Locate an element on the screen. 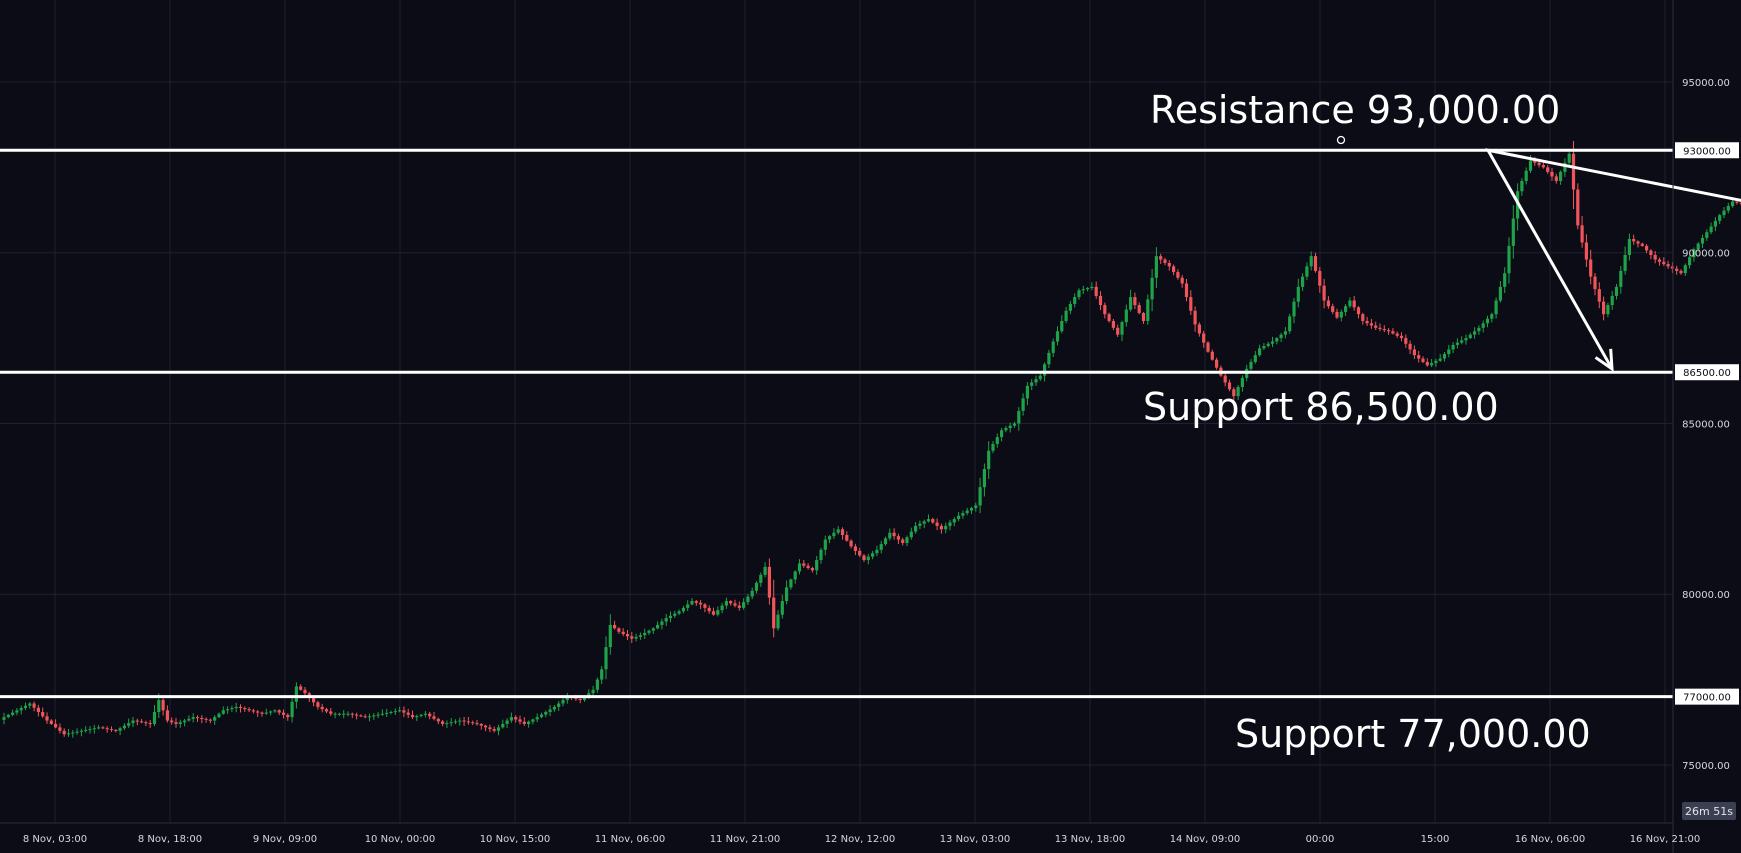 This screenshot has height=853, width=1741. level-axis-label: 77000.00 is located at coordinates (1707, 698).